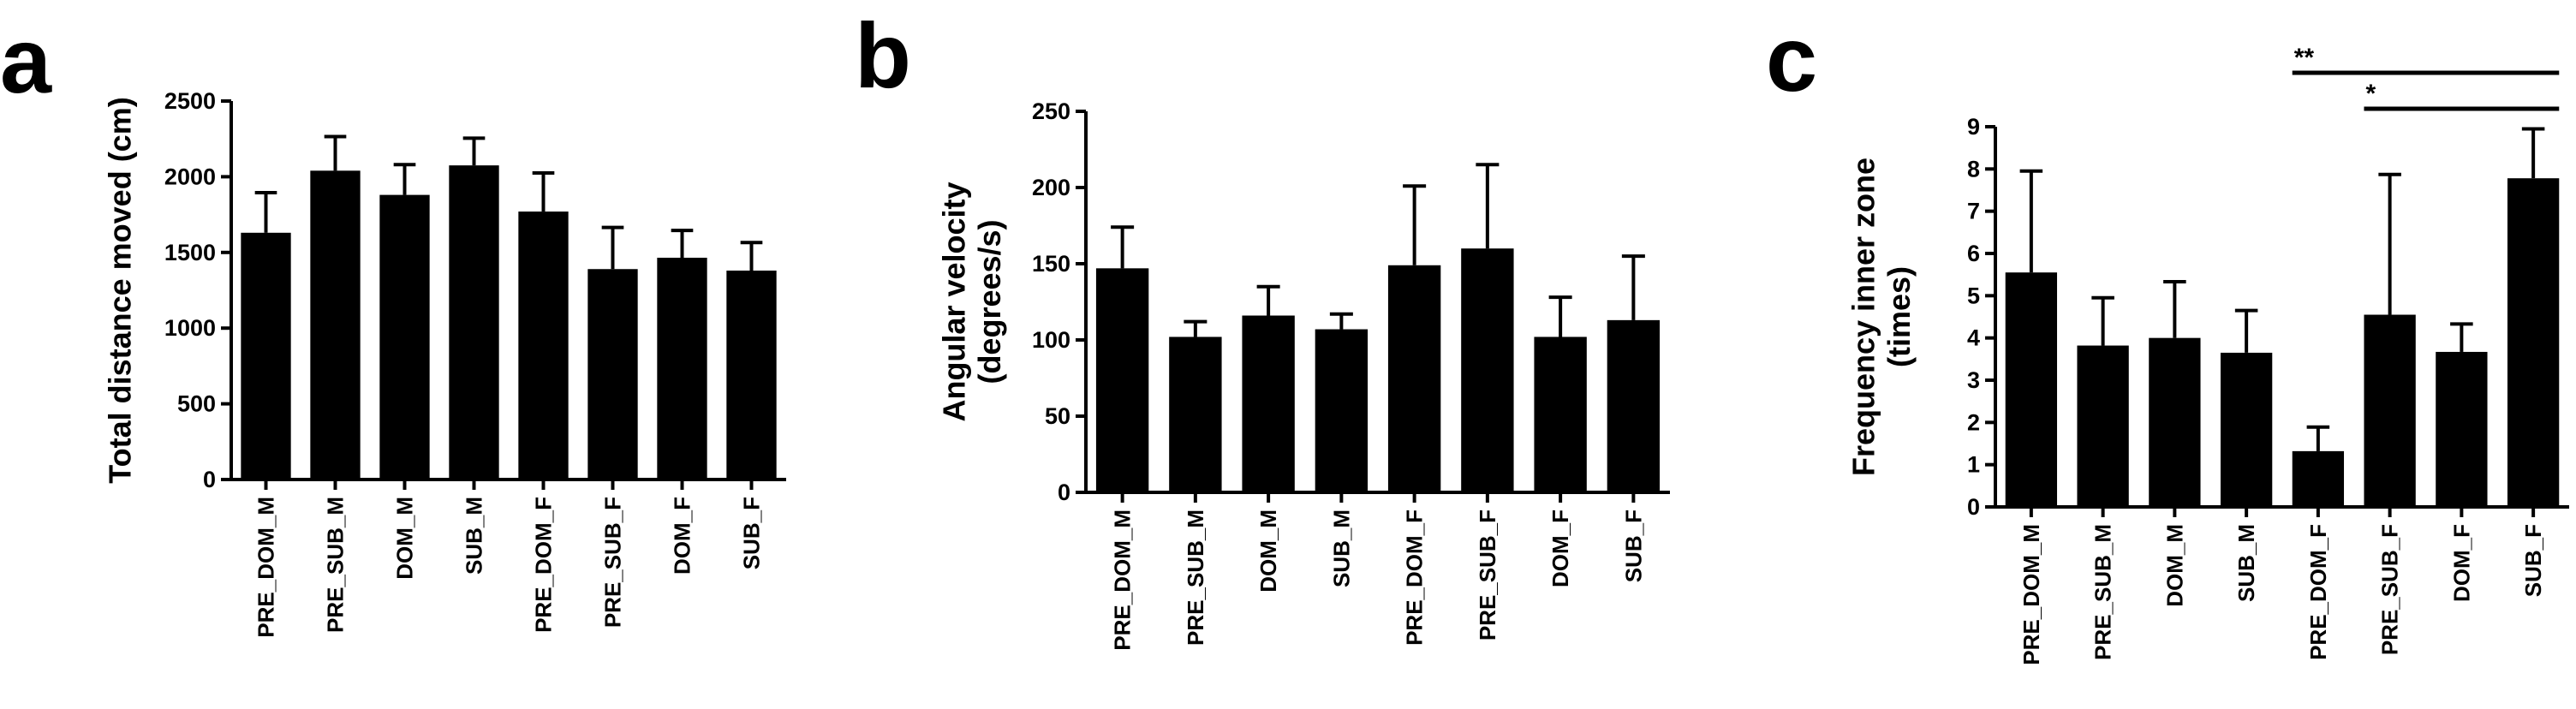 The image size is (2576, 709). I want to click on y-tick-label: 150, so click(1051, 264).